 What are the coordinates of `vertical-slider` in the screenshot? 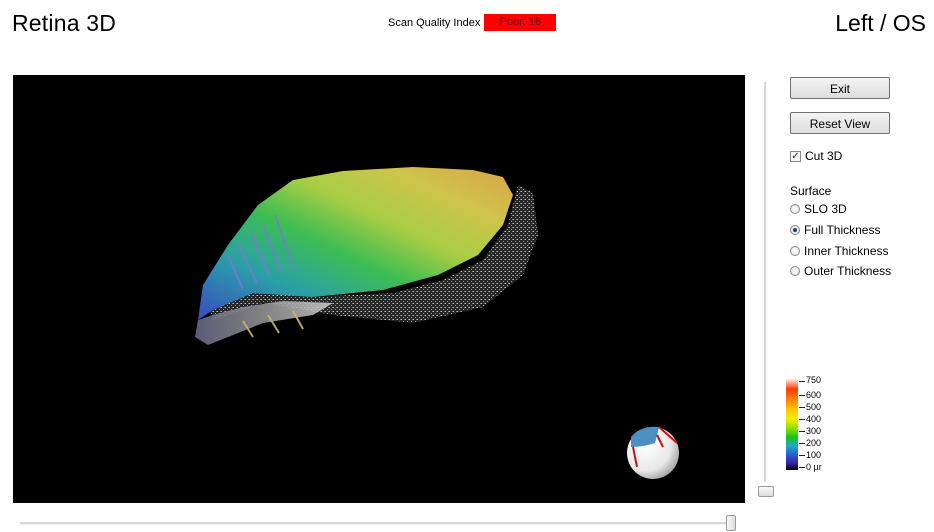 It's located at (766, 292).